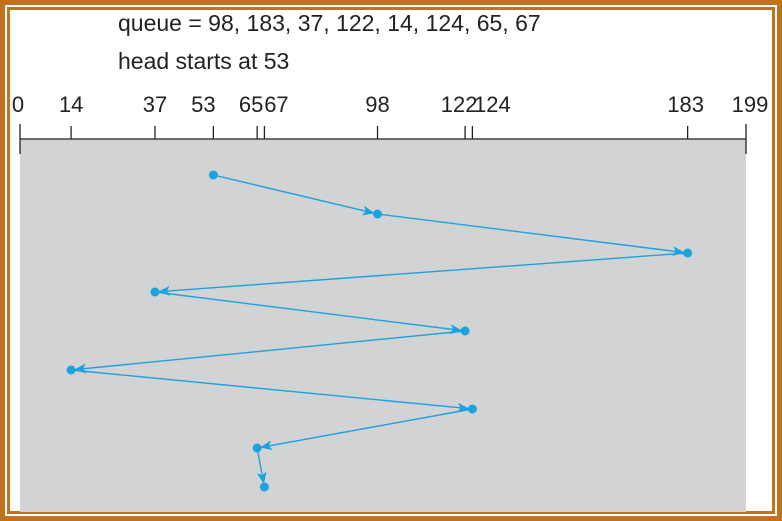 This screenshot has height=521, width=782. I want to click on tick-label: 98, so click(377, 104).